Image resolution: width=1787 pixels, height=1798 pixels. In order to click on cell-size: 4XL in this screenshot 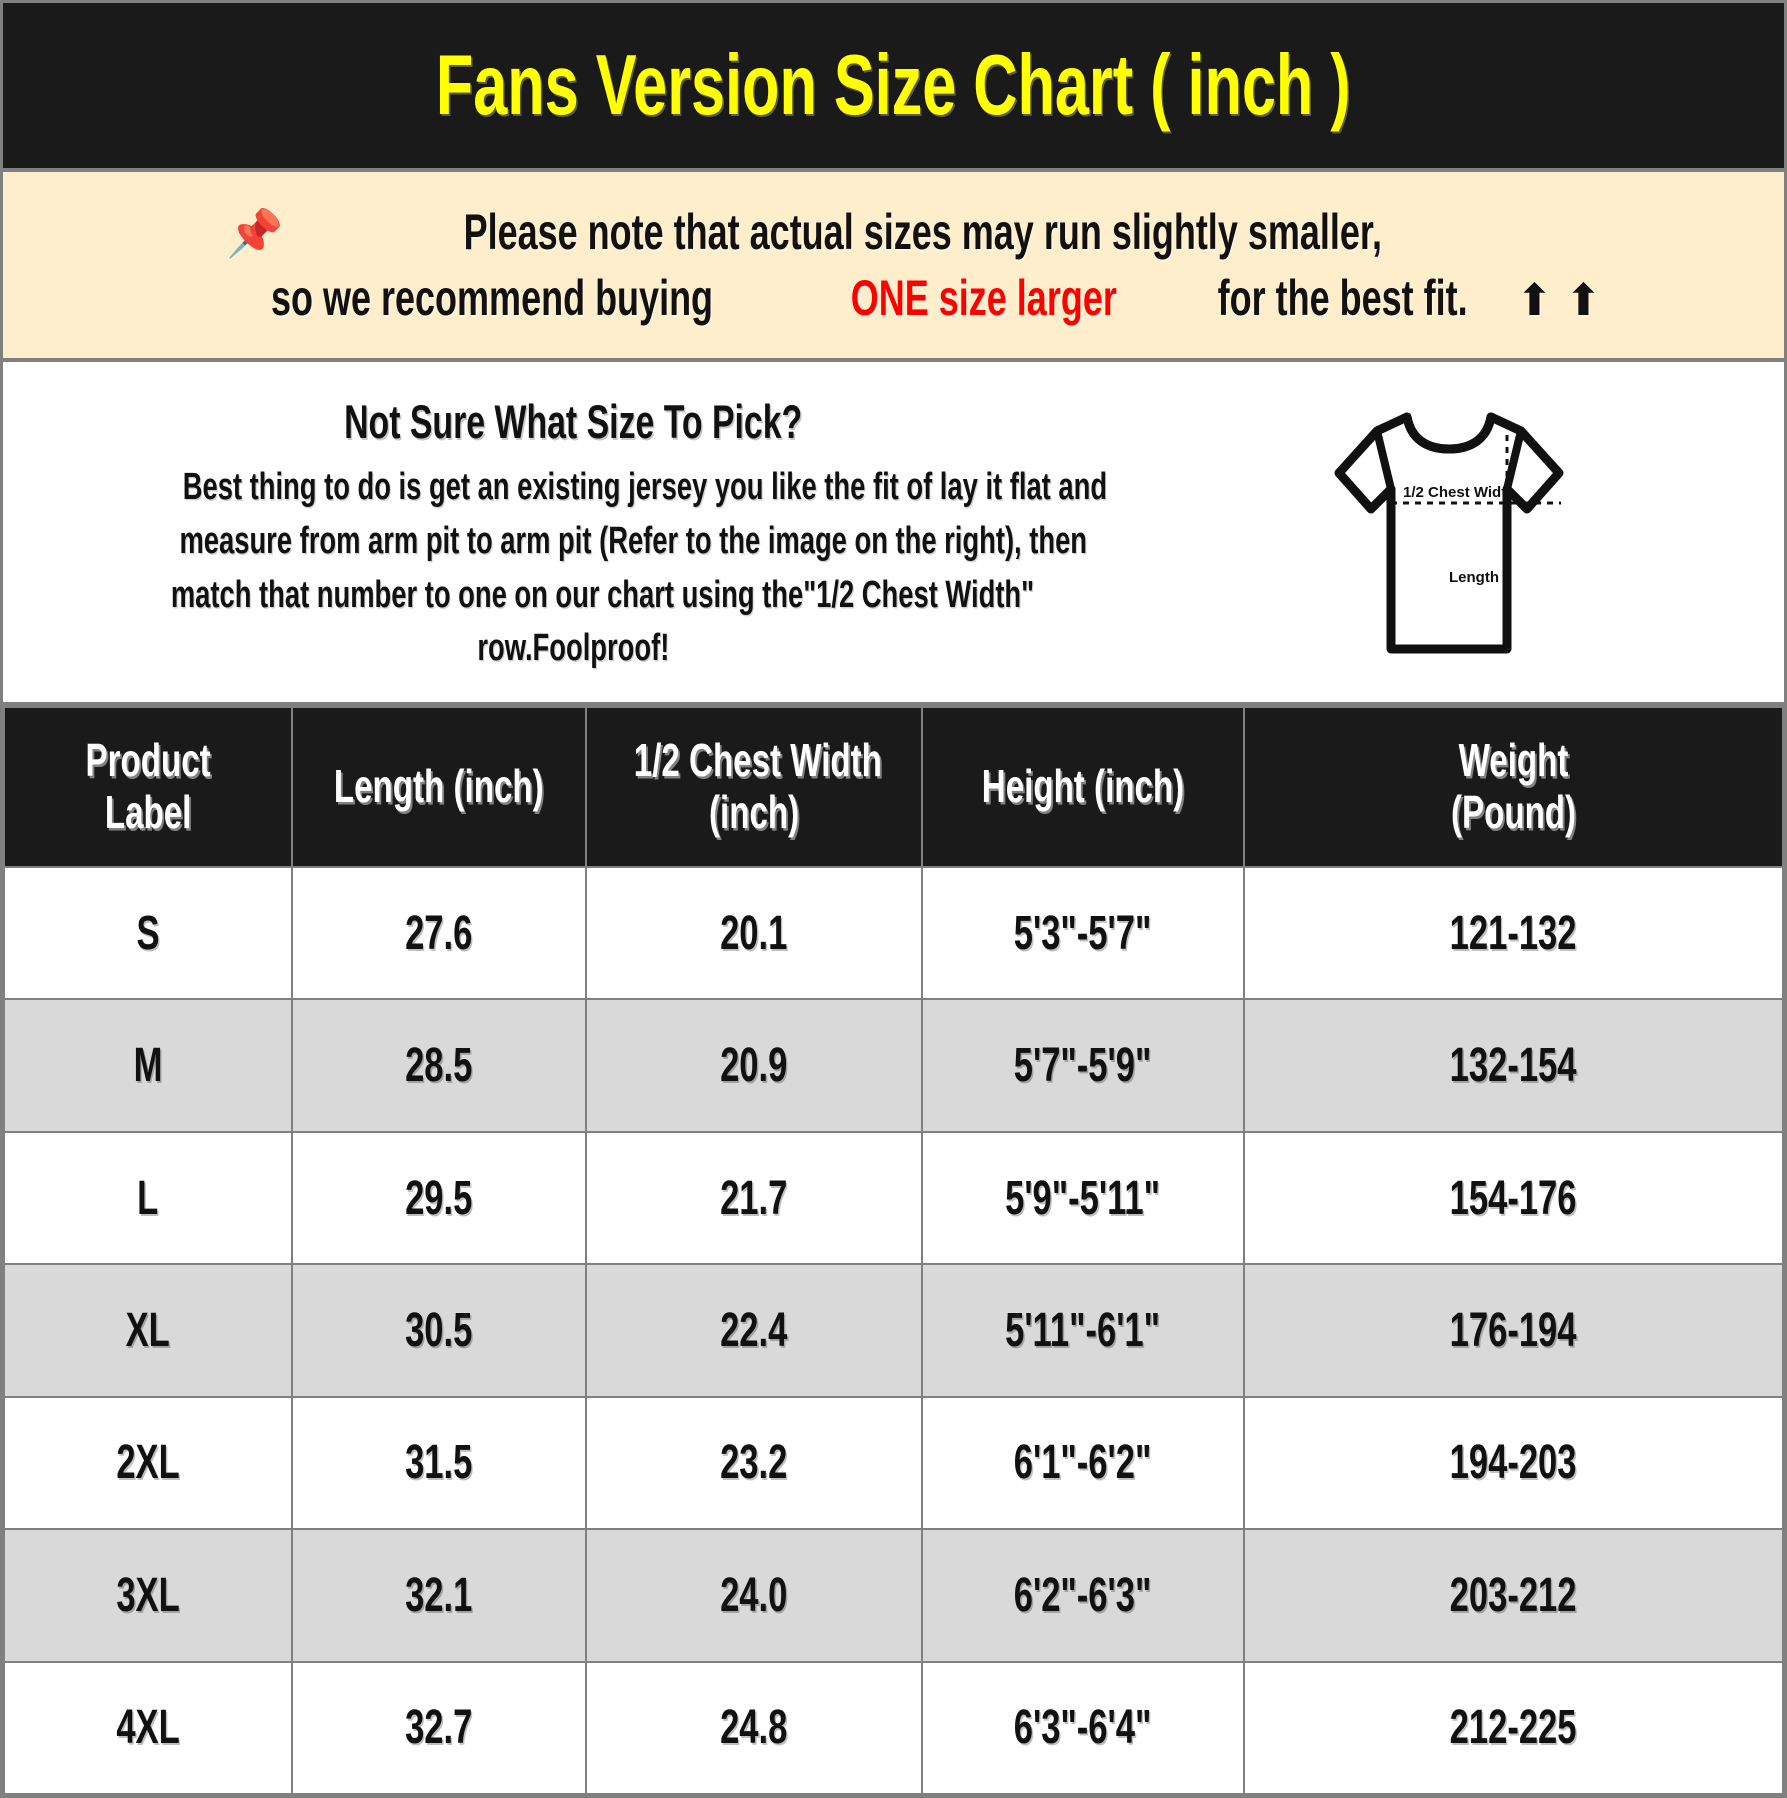, I will do `click(148, 1727)`.